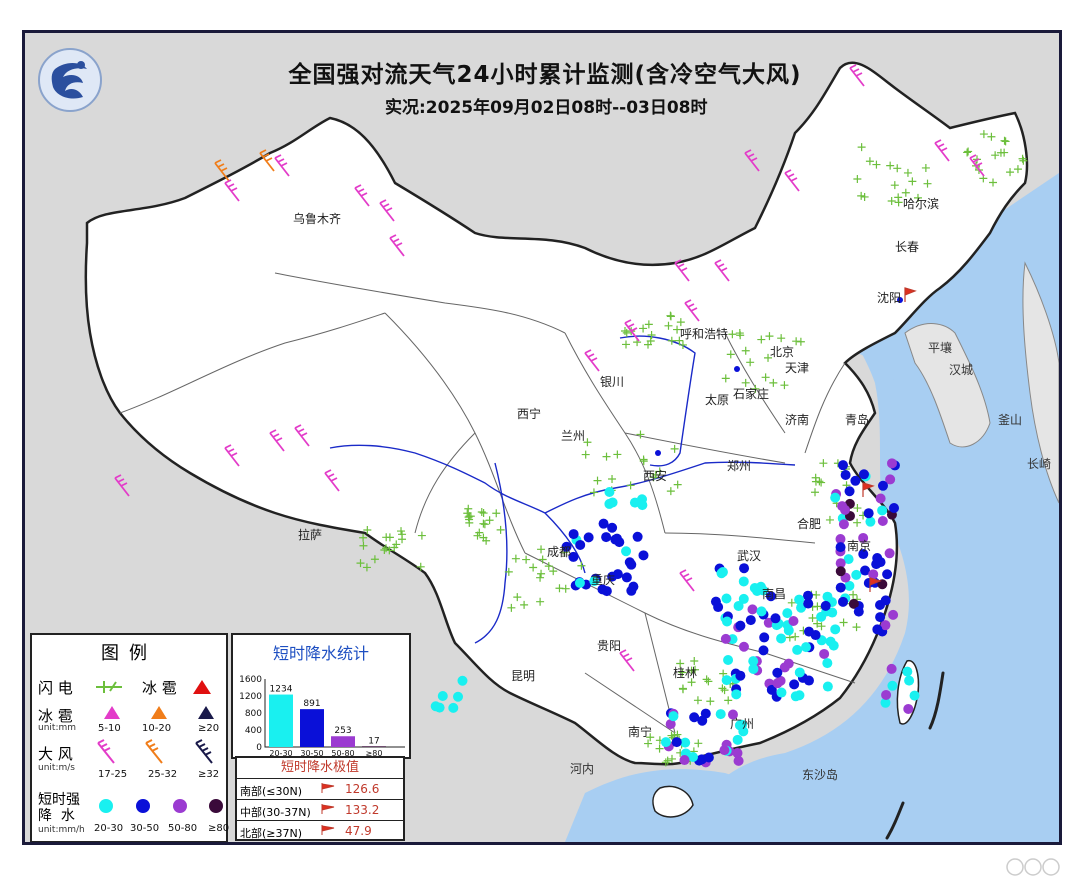 This screenshot has width=1083, height=895. I want to click on legend-hail-row-label: 冰 雹, so click(55, 716).